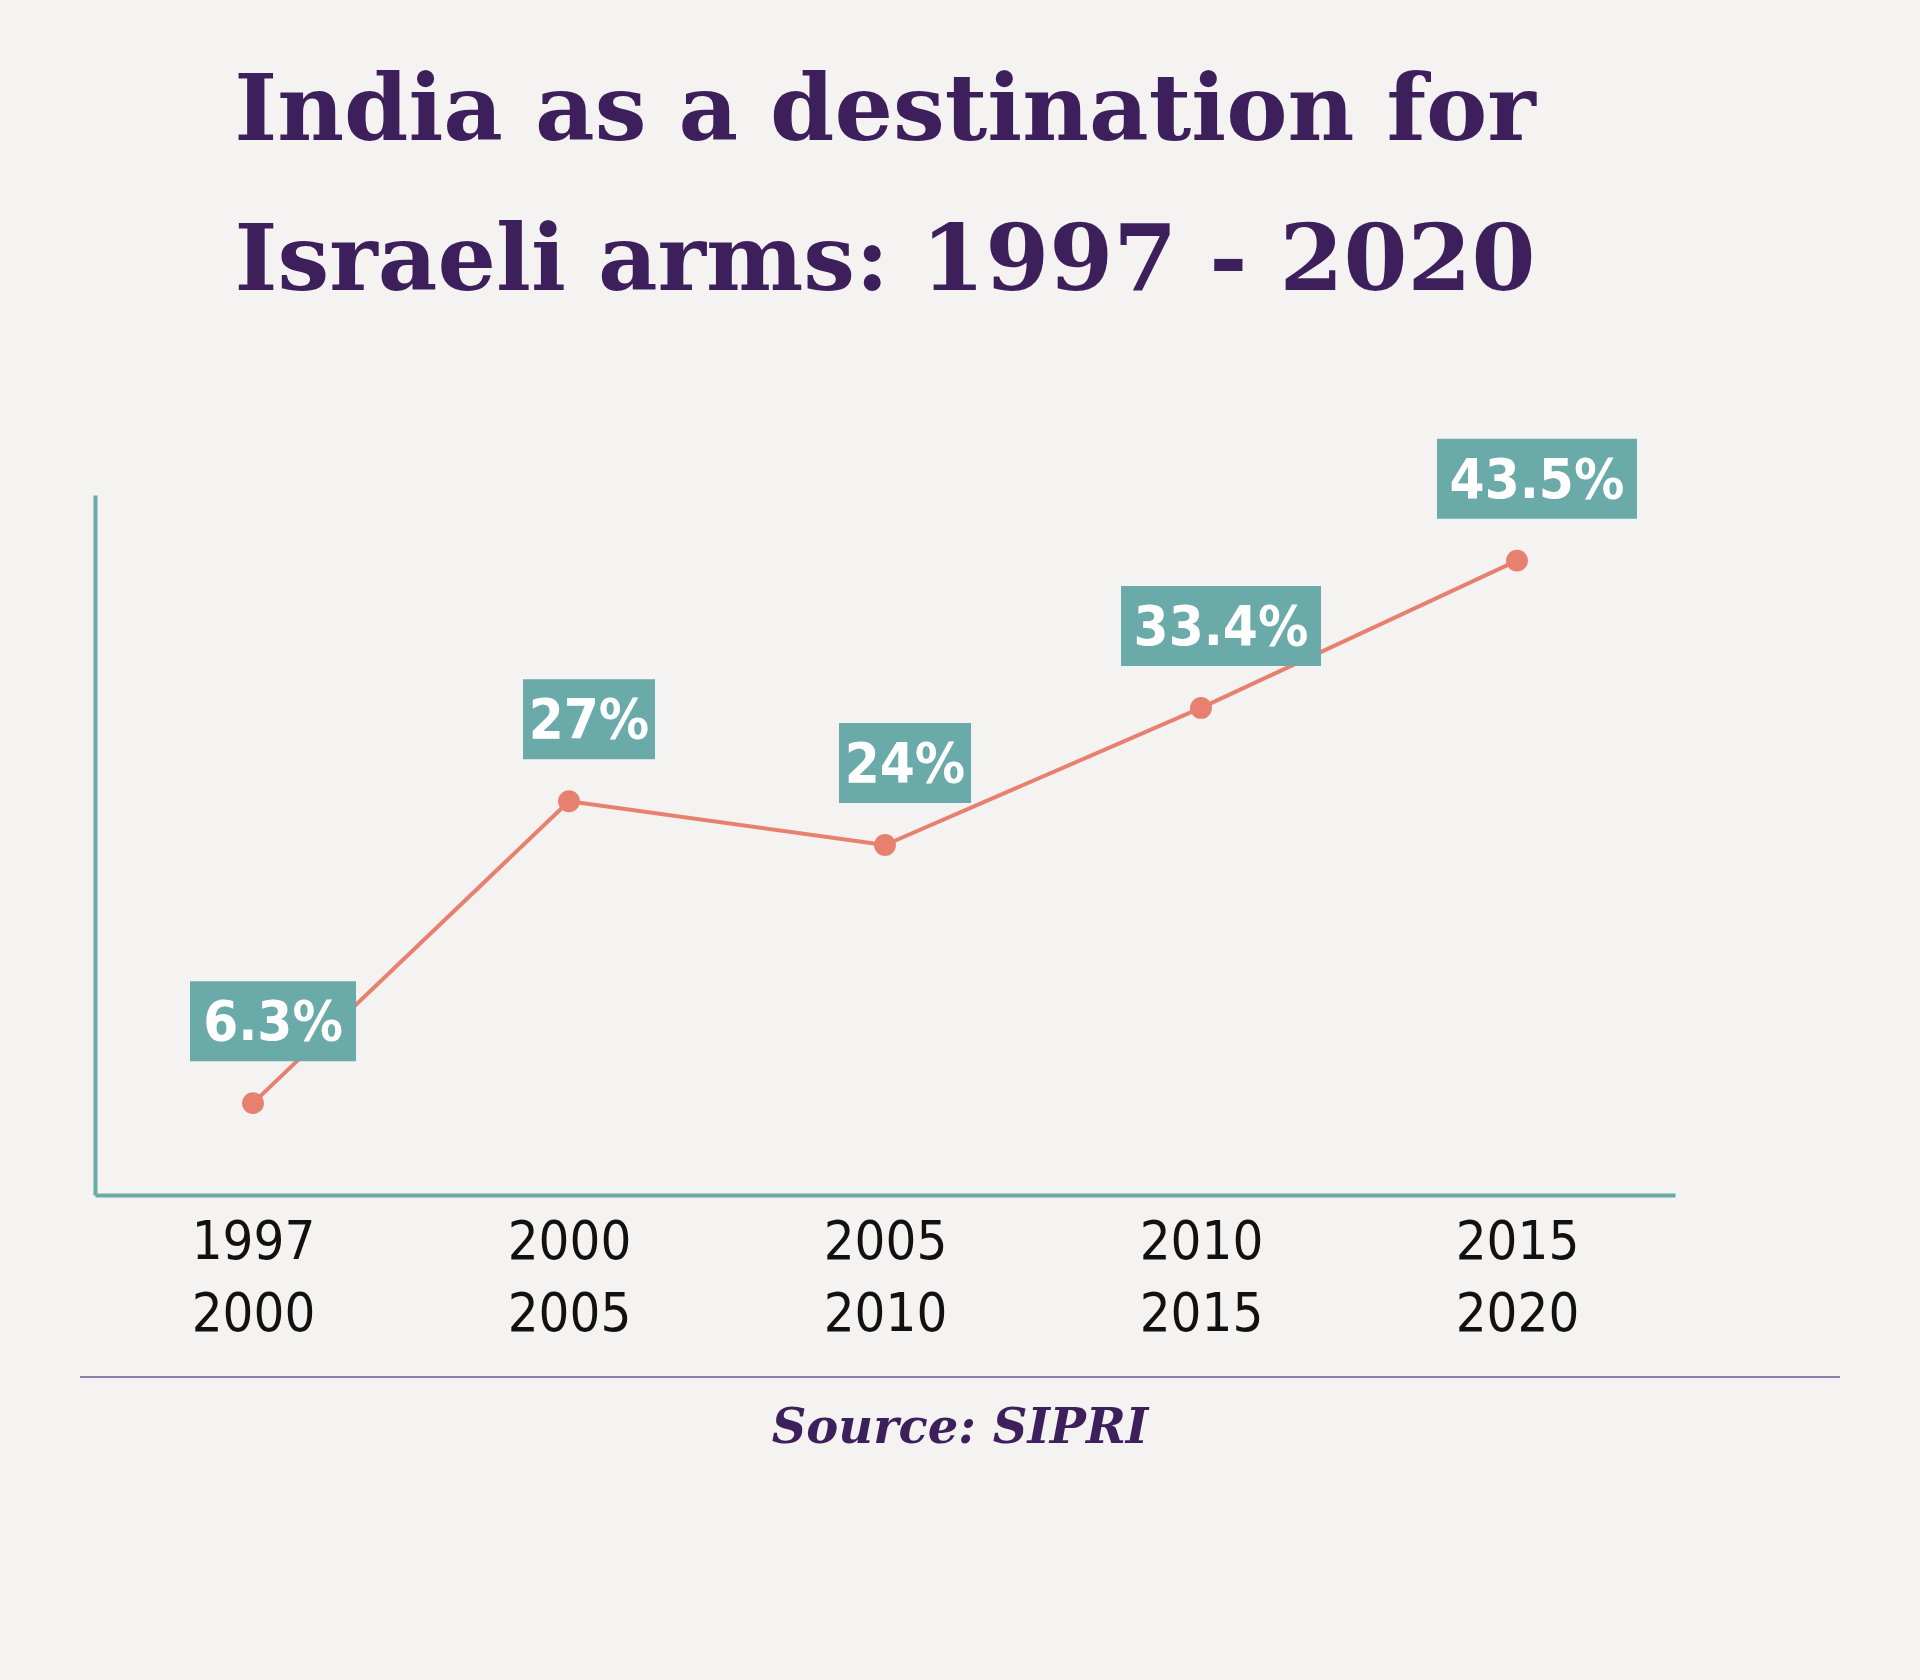 The image size is (1920, 1680). I want to click on x-tick-label: 2000 2005, so click(569, 1276).